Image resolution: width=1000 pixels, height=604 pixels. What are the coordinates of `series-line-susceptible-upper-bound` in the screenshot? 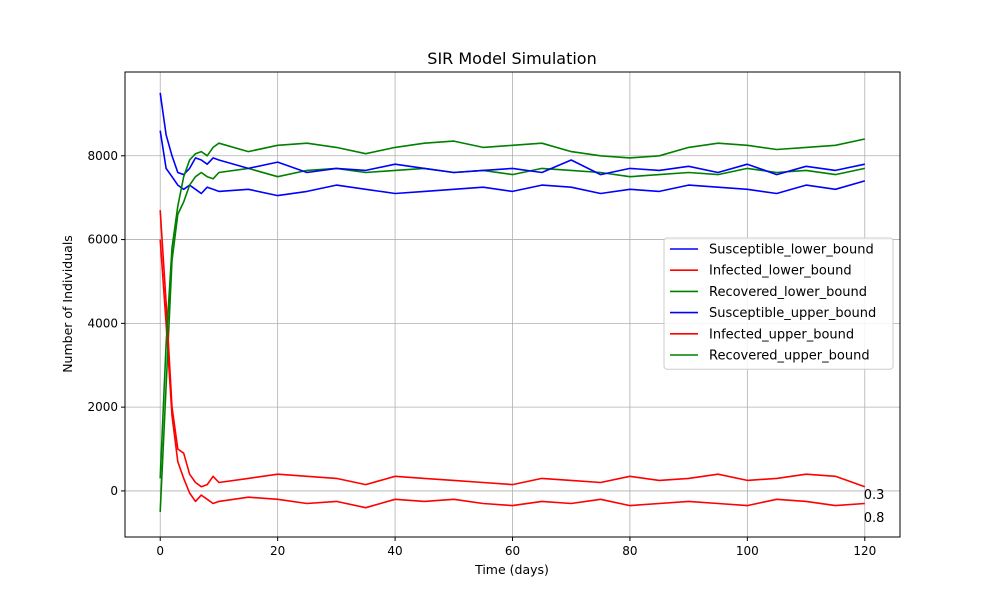 It's located at (512, 134).